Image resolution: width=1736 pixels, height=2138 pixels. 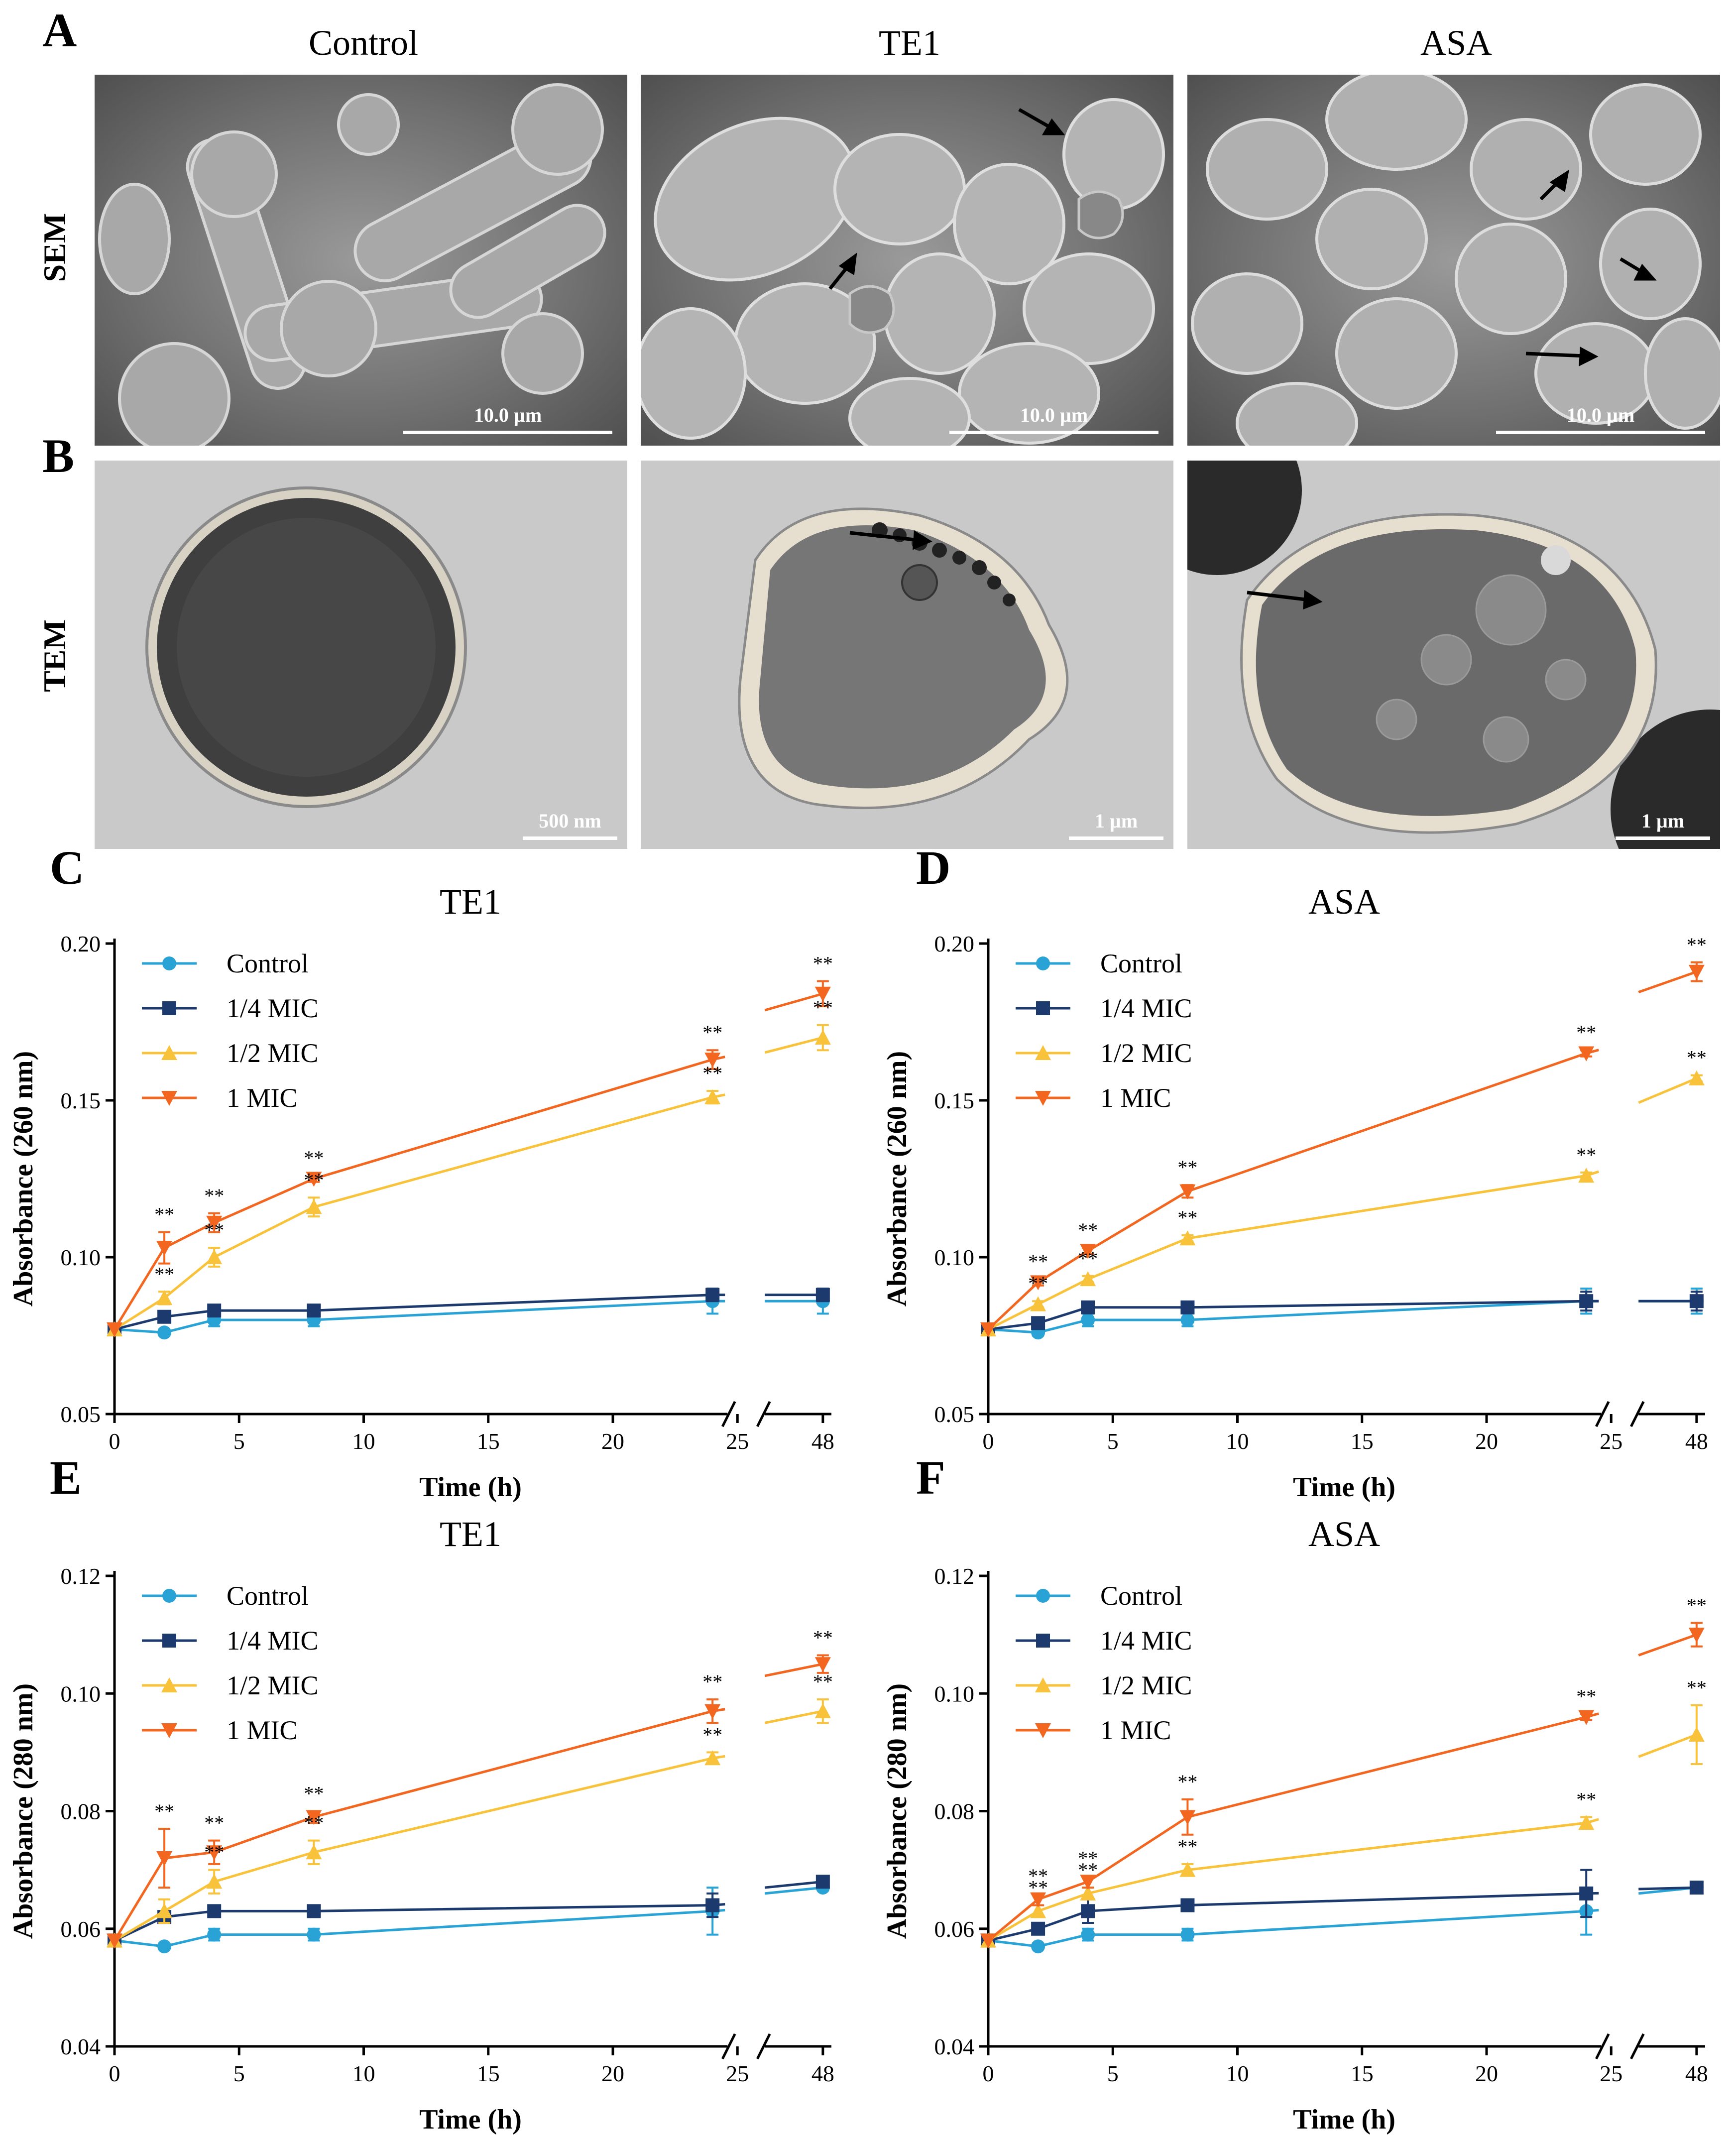 I want to click on panel-label-b: B, so click(x=58, y=455).